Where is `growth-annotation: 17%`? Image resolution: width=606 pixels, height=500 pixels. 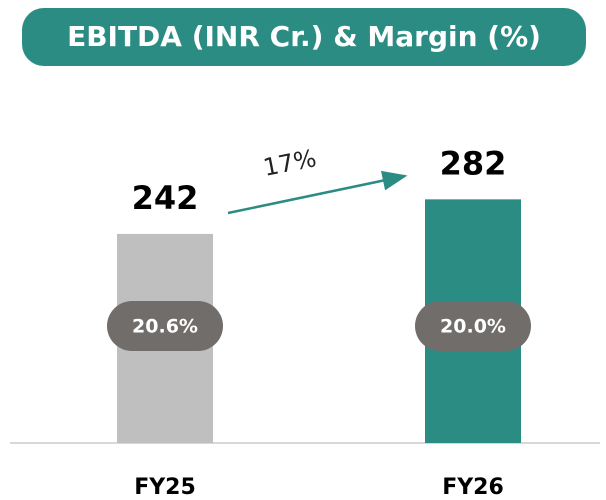
growth-annotation: 17% is located at coordinates (290, 163).